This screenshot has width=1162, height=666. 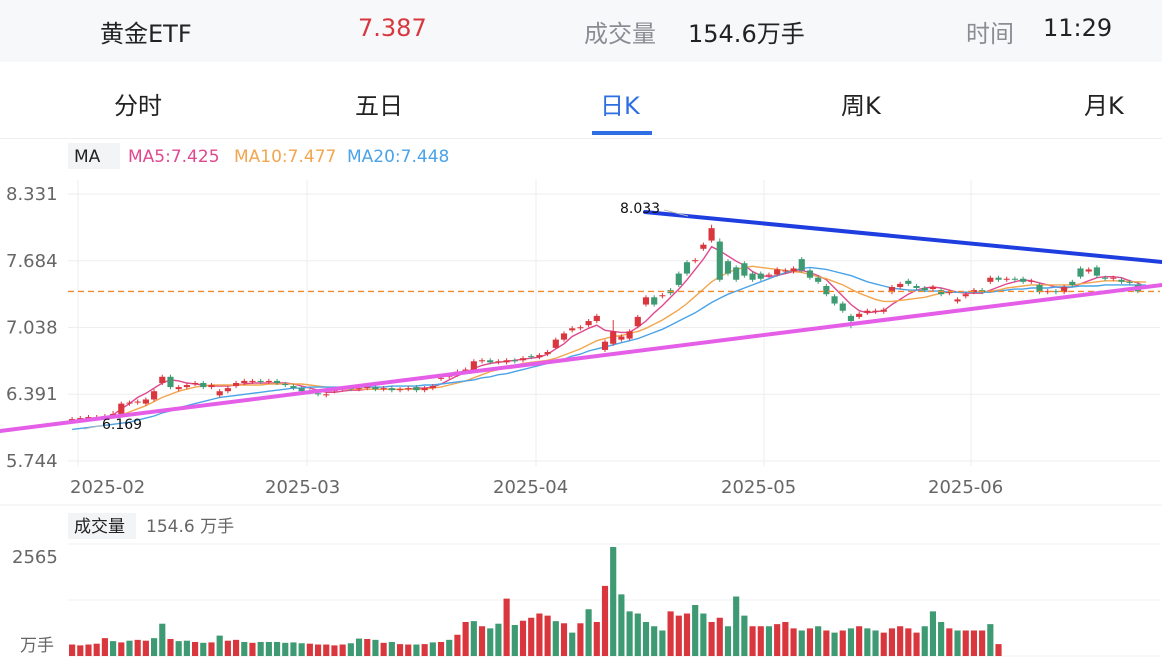 What do you see at coordinates (99, 527) in the screenshot?
I see `volume-tag: 成交量` at bounding box center [99, 527].